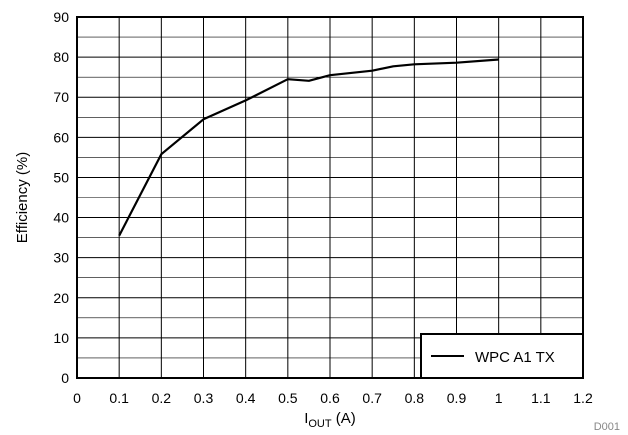 The image size is (628, 435). I want to click on x-tick-label: 0.1, so click(119, 398).